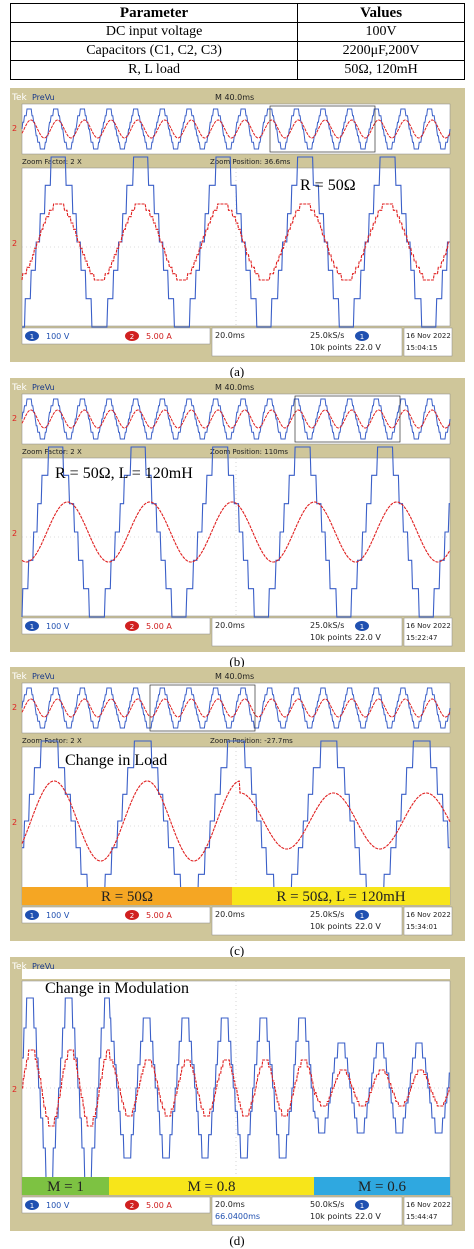 Image resolution: width=474 pixels, height=1249 pixels. Describe the element at coordinates (154, 51) in the screenshot. I see `cell-parameter: Capacitors (C1, C2, C3)` at that location.